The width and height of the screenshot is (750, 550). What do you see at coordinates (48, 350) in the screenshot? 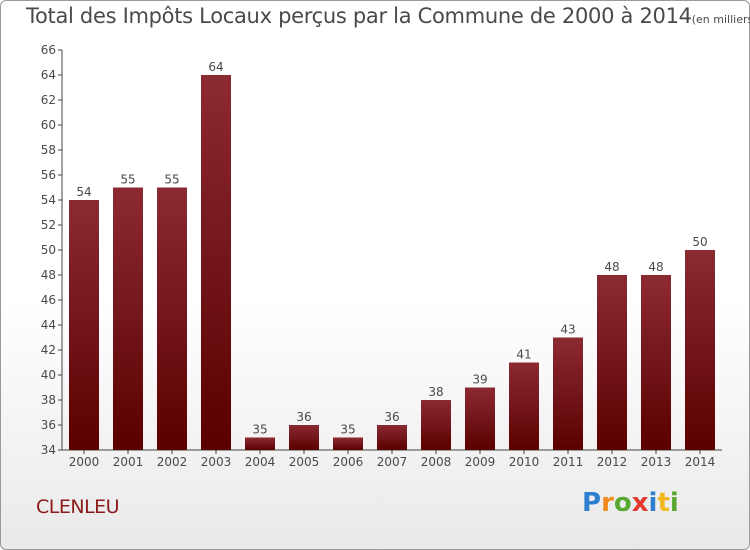
I see `y-tick-label: 42` at bounding box center [48, 350].